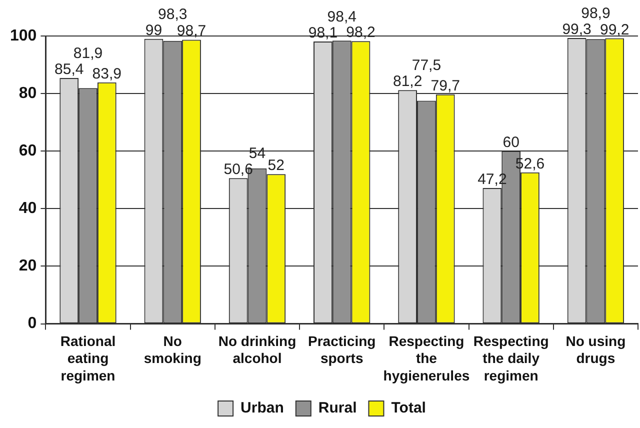  What do you see at coordinates (407, 81) in the screenshot?
I see `data-label: 81,2` at bounding box center [407, 81].